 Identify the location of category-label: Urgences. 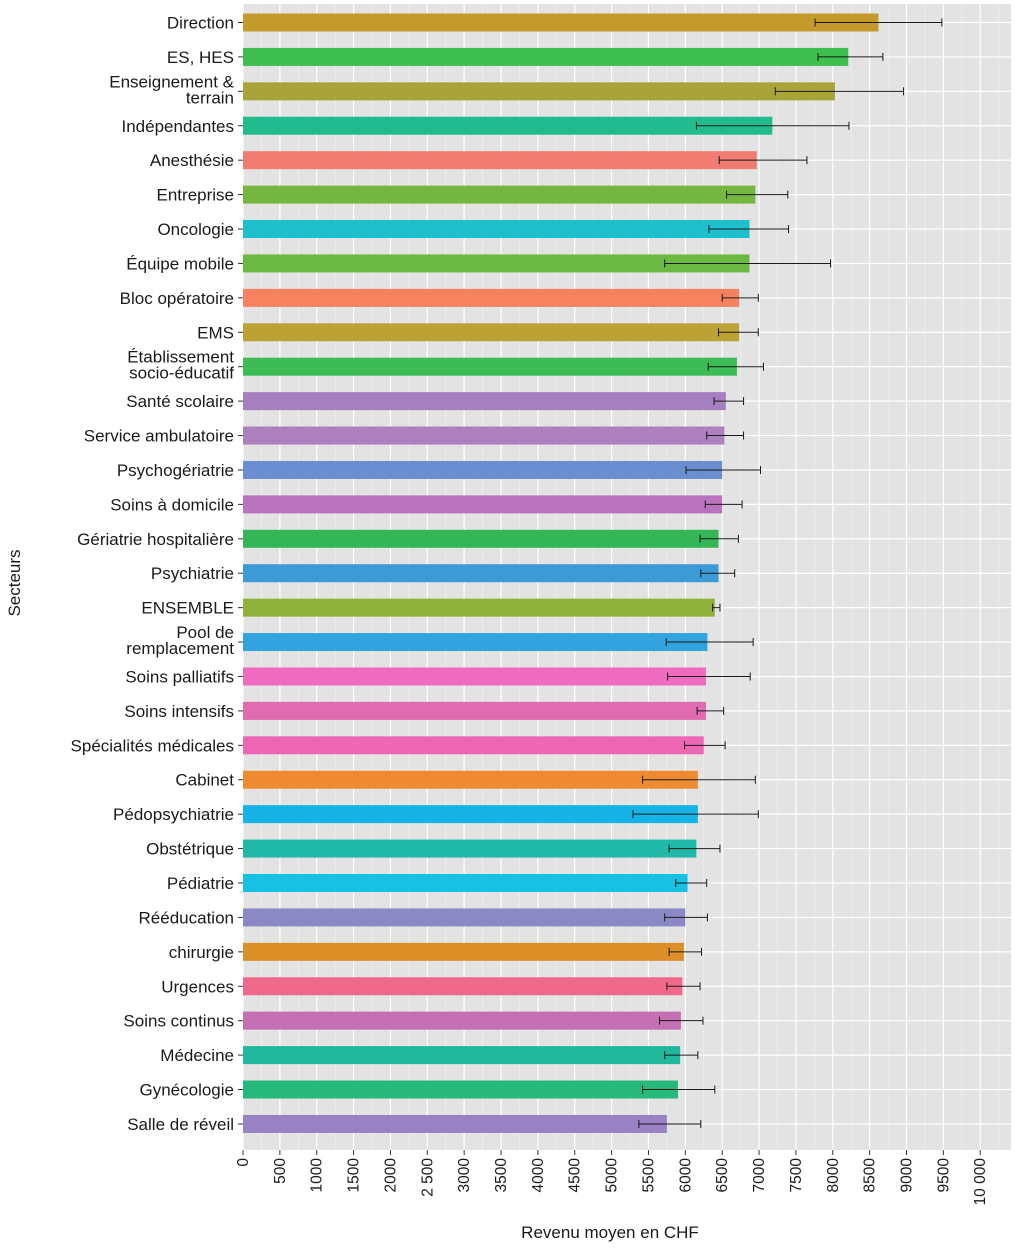
(197, 986).